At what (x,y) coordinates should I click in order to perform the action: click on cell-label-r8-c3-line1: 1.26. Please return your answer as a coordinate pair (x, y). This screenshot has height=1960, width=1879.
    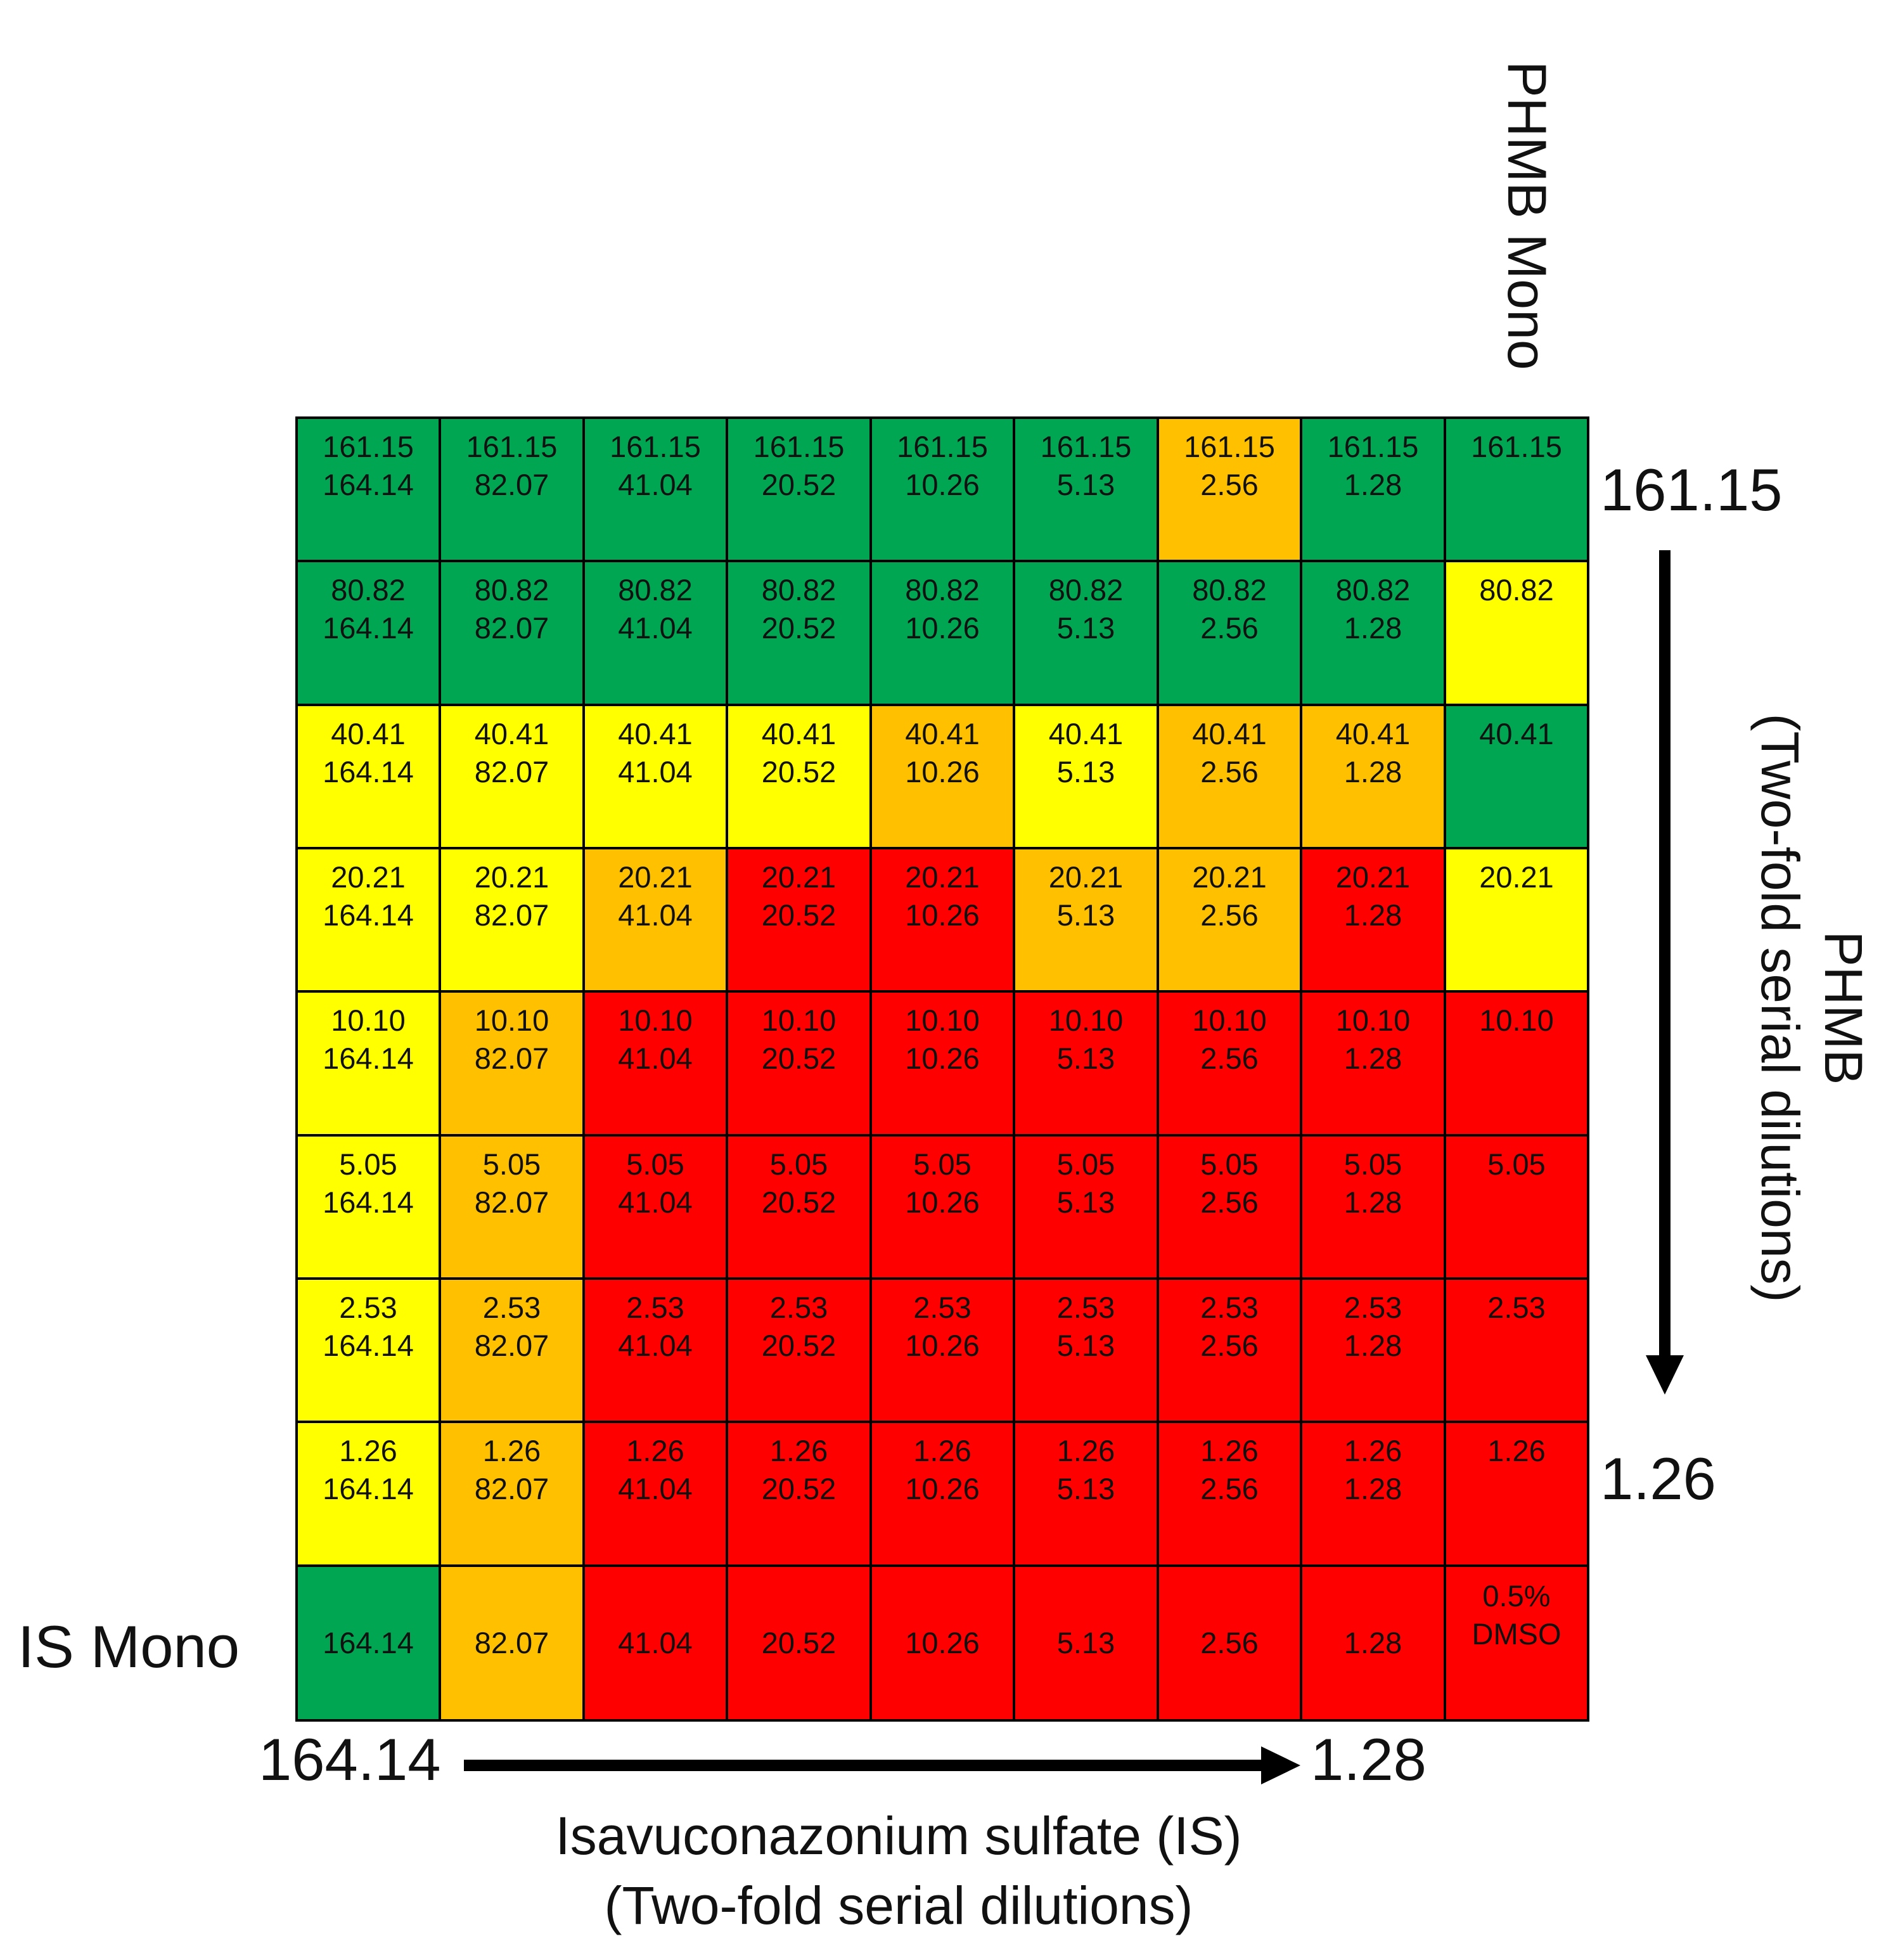
    Looking at the image, I should click on (655, 1450).